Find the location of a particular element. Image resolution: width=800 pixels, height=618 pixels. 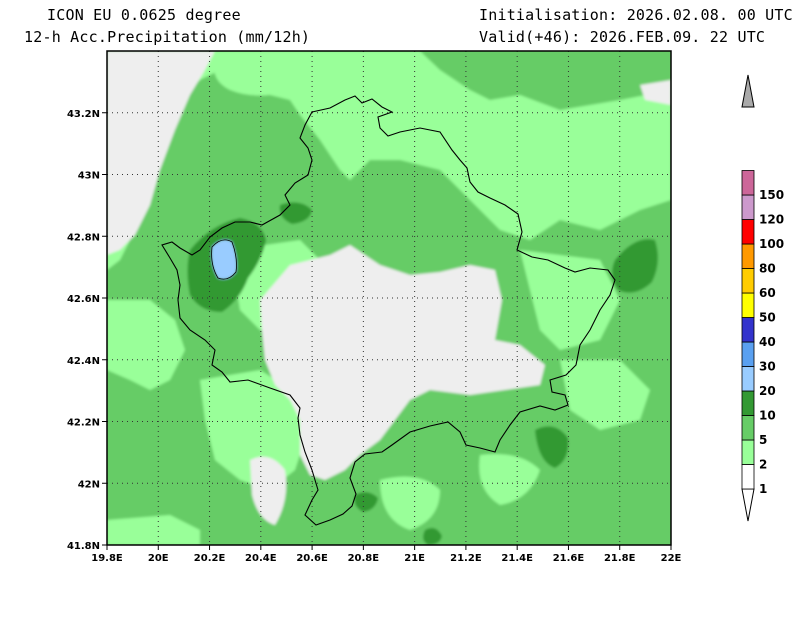

colorbar-level-label: 2 is located at coordinates (763, 465).